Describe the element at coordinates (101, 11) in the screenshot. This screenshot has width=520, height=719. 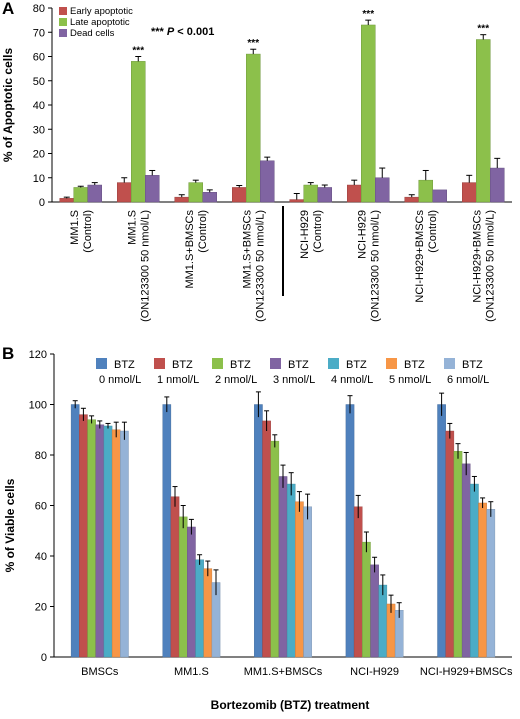
I see `legend-label: Early apoptotic` at that location.